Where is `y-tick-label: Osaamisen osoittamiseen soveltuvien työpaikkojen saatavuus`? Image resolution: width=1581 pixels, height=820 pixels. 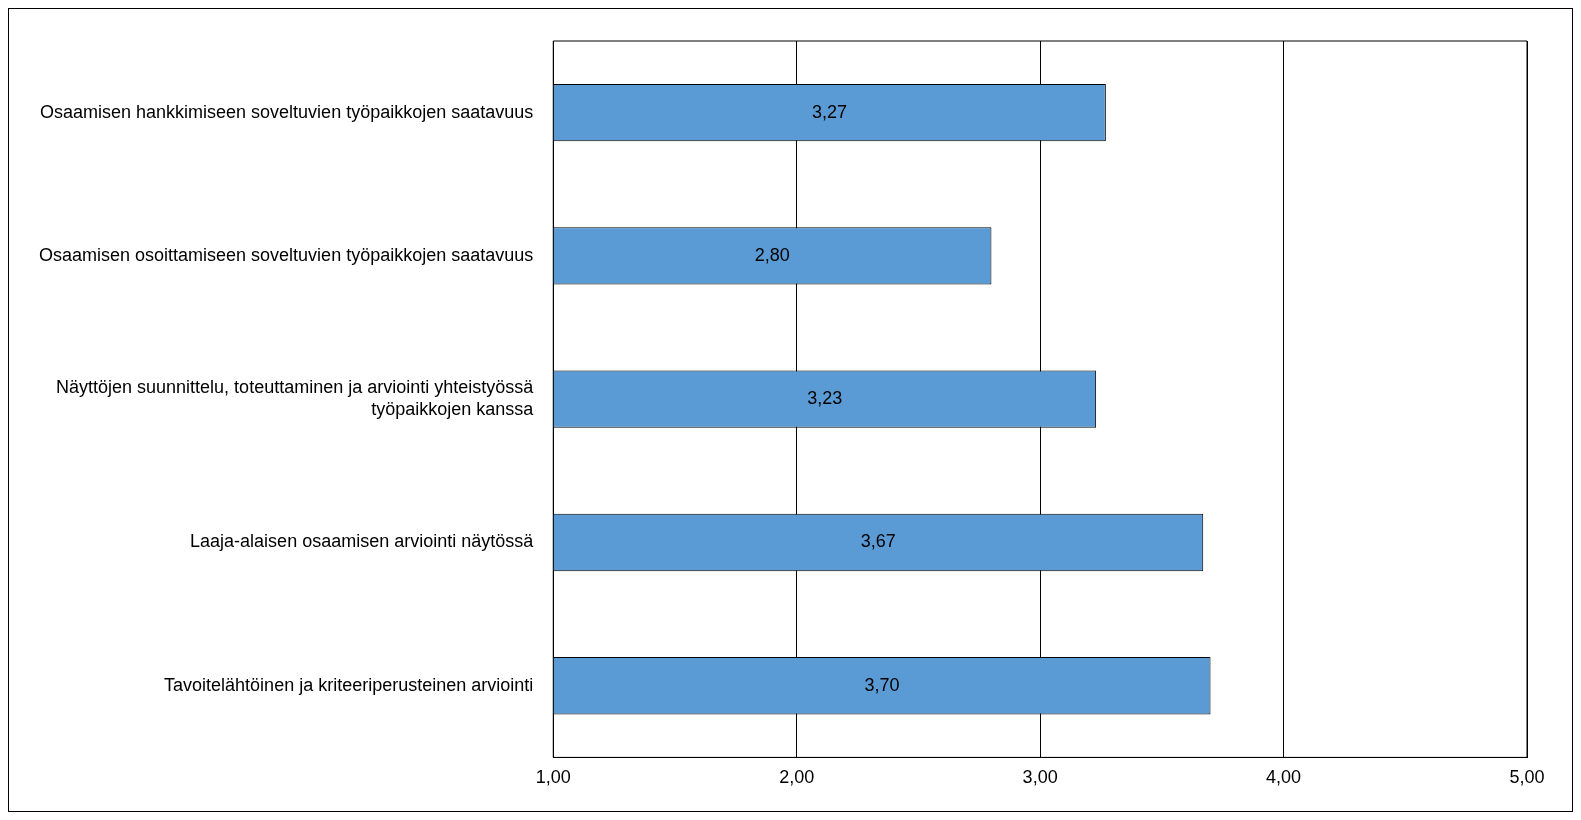 y-tick-label: Osaamisen osoittamiseen soveltuvien työpaikkojen saatavuus is located at coordinates (286, 254).